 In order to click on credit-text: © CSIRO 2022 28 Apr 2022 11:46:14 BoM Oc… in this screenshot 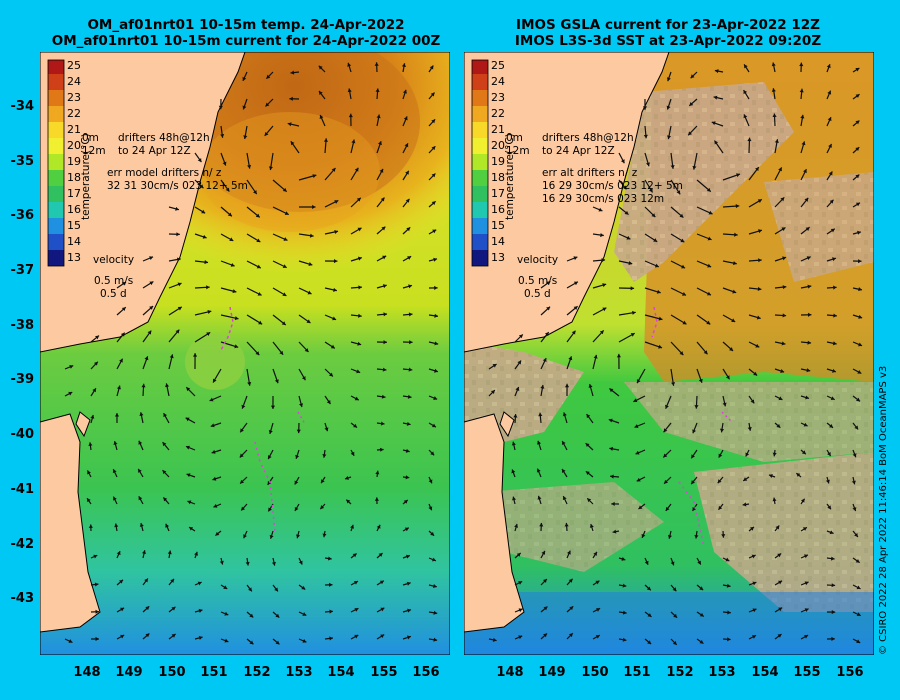, I will do `click(883, 510)`.